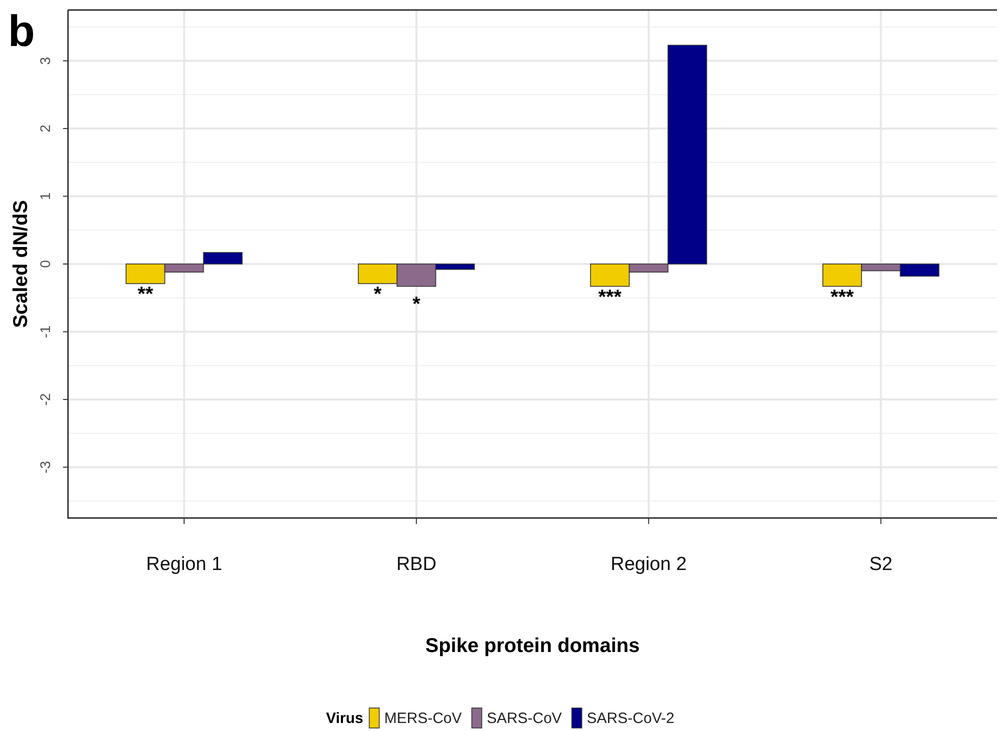 This screenshot has height=731, width=999. What do you see at coordinates (45, 128) in the screenshot?
I see `y-tick-label: 2` at bounding box center [45, 128].